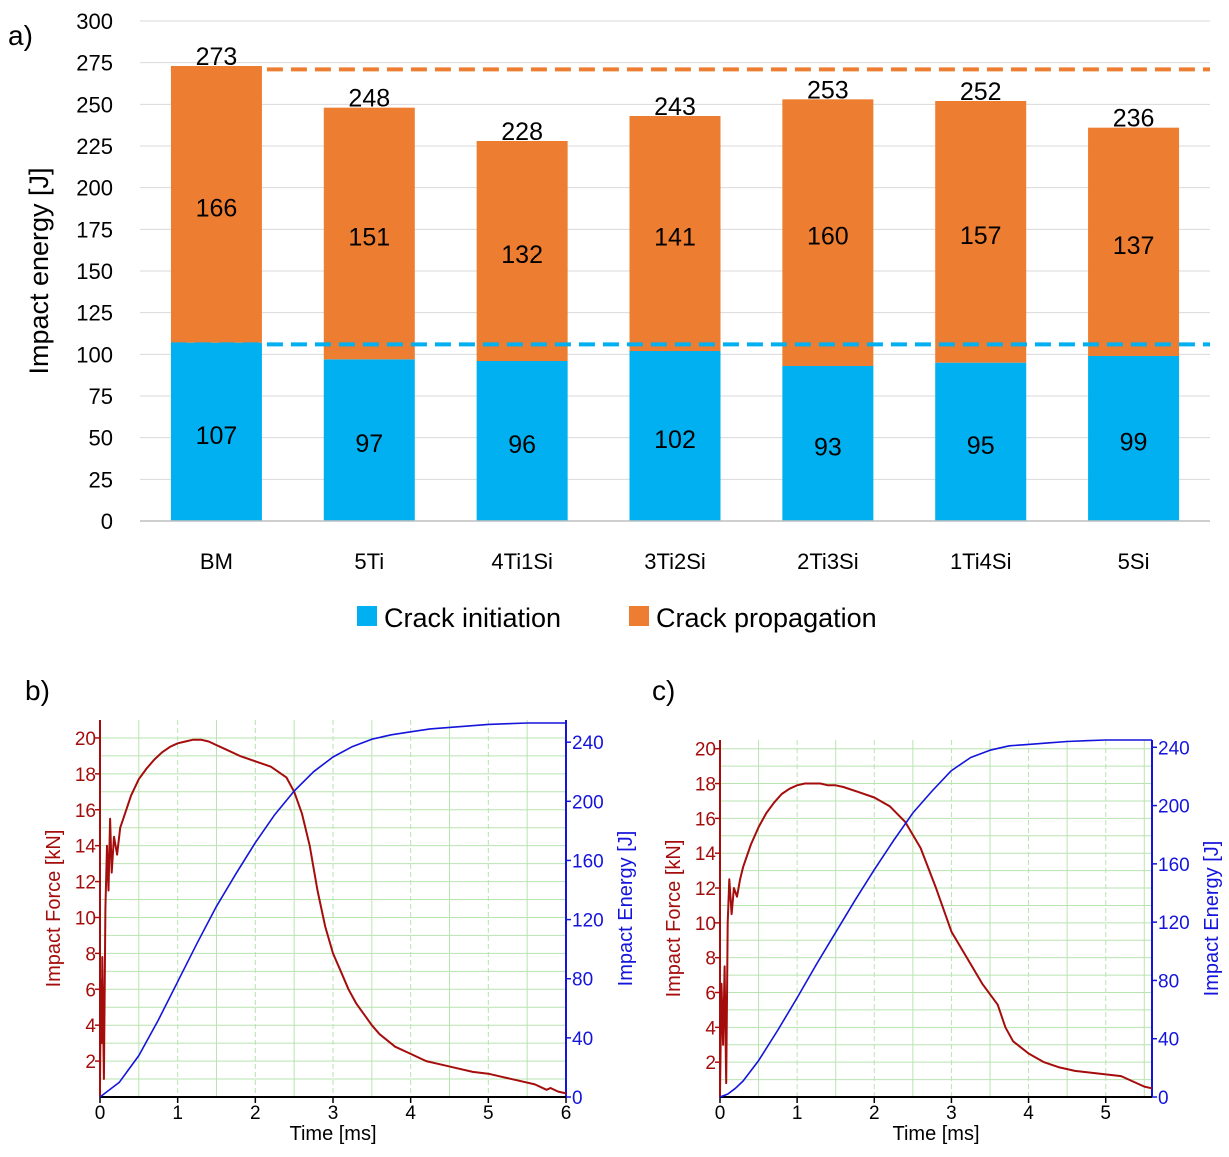 The image size is (1229, 1157). I want to click on ytick-label-a: 0, so click(107, 521).